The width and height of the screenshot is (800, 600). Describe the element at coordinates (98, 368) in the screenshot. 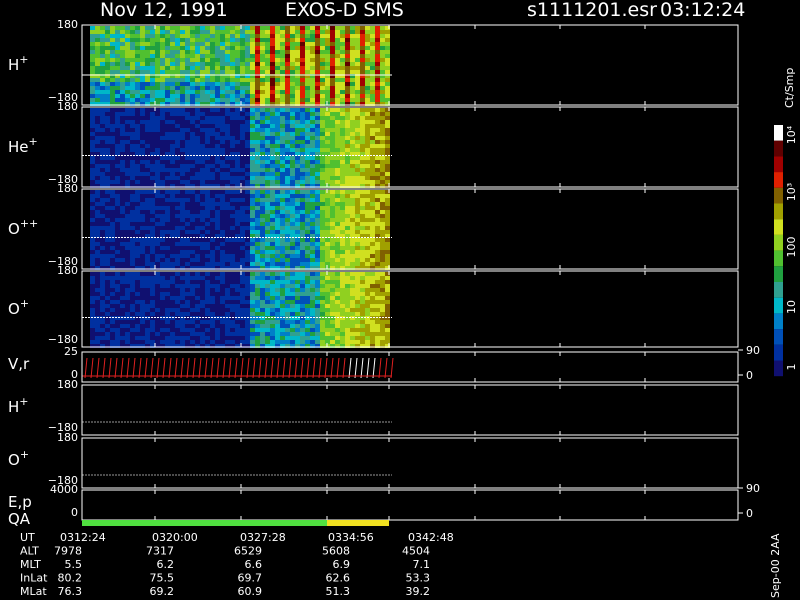

I see `vr-trace` at that location.